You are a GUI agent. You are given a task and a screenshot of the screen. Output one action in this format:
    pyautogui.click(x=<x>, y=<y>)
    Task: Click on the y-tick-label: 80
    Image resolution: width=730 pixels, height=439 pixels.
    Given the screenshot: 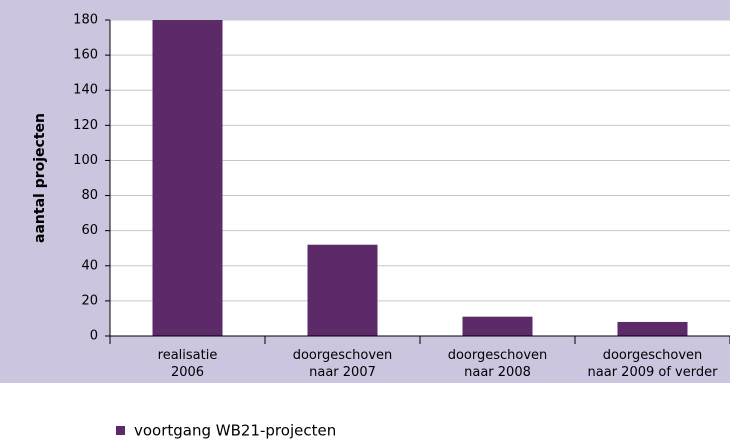 What is the action you would take?
    pyautogui.click(x=89, y=195)
    